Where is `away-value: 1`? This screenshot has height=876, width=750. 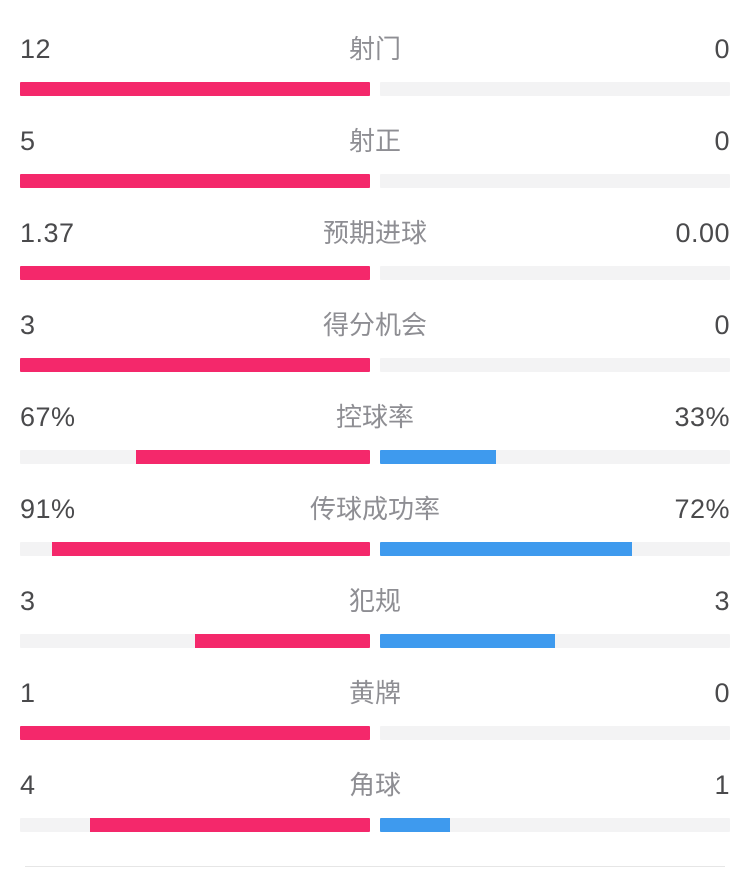
away-value: 1 is located at coordinates (722, 785).